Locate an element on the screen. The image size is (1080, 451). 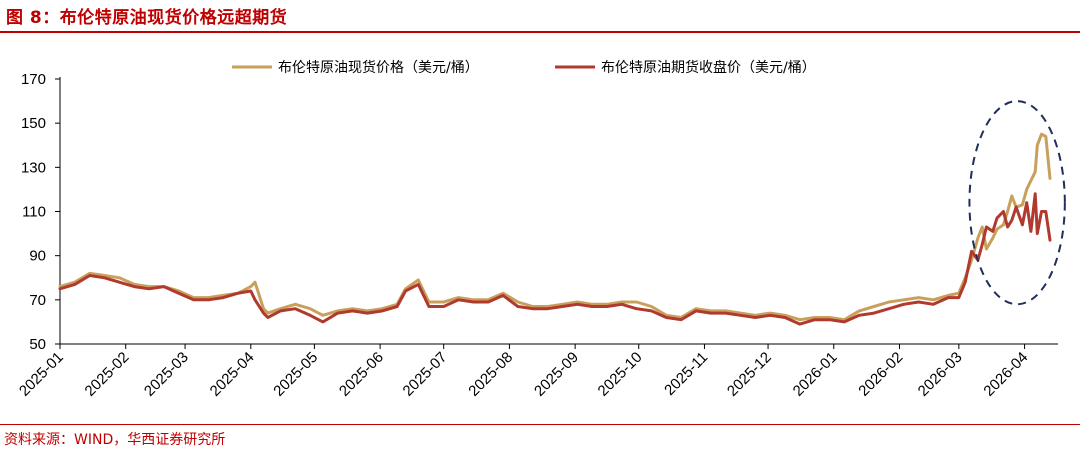
x-tick-label: 2025-05 is located at coordinates (295, 374).